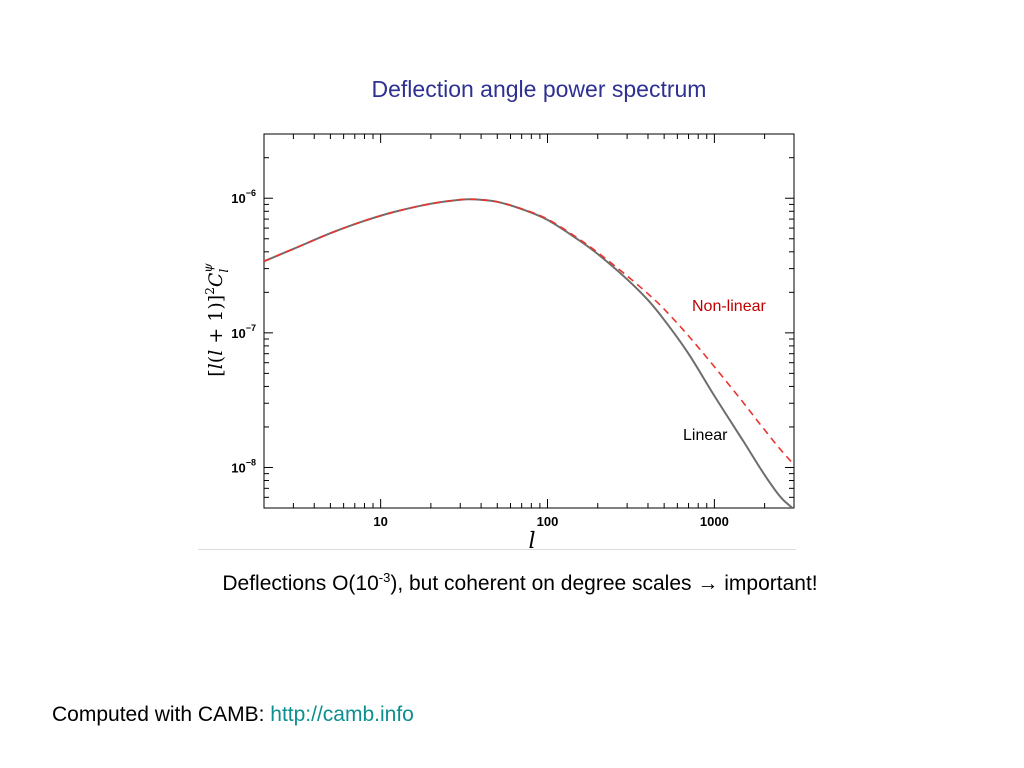  I want to click on slide-title: Deflection angle power spectrum, so click(539, 89).